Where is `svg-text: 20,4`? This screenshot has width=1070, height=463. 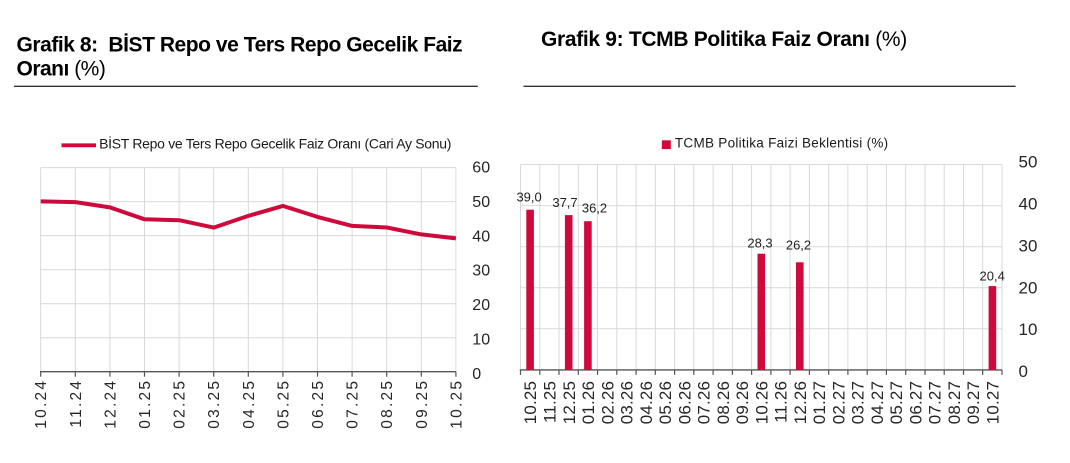 svg-text: 20,4 is located at coordinates (992, 275).